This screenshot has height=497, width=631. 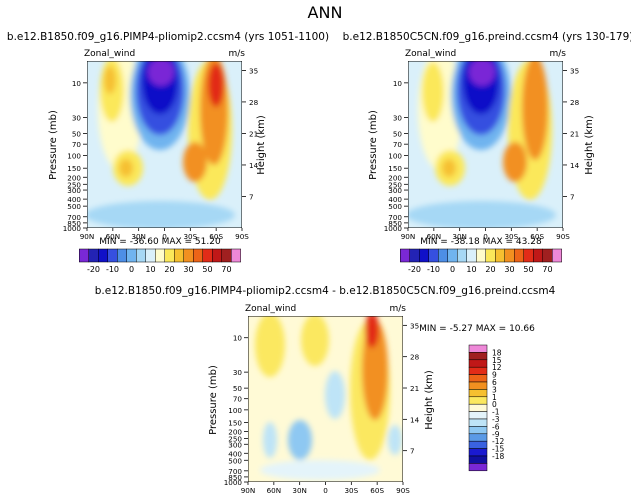 What do you see at coordinates (494, 389) in the screenshot?
I see `colorbar-label: 3` at bounding box center [494, 389].